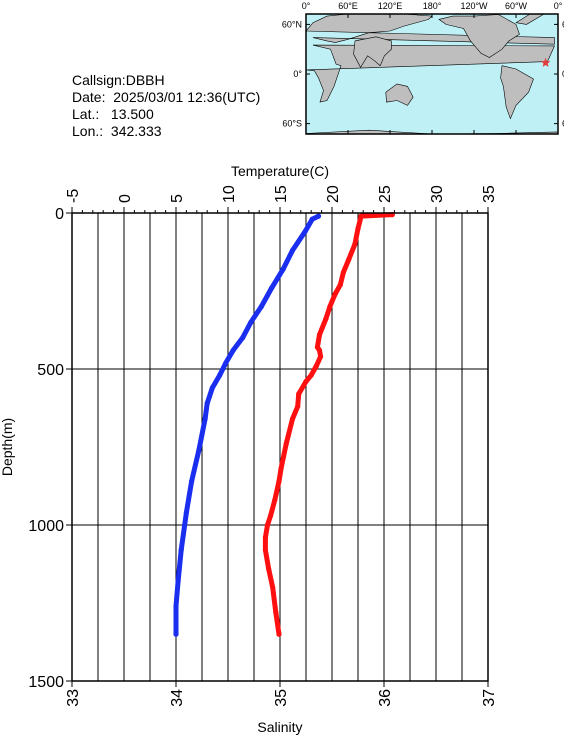 The width and height of the screenshot is (564, 736). I want to click on date-row: Date: 2025/03/01 12:36(UTC), so click(166, 97).